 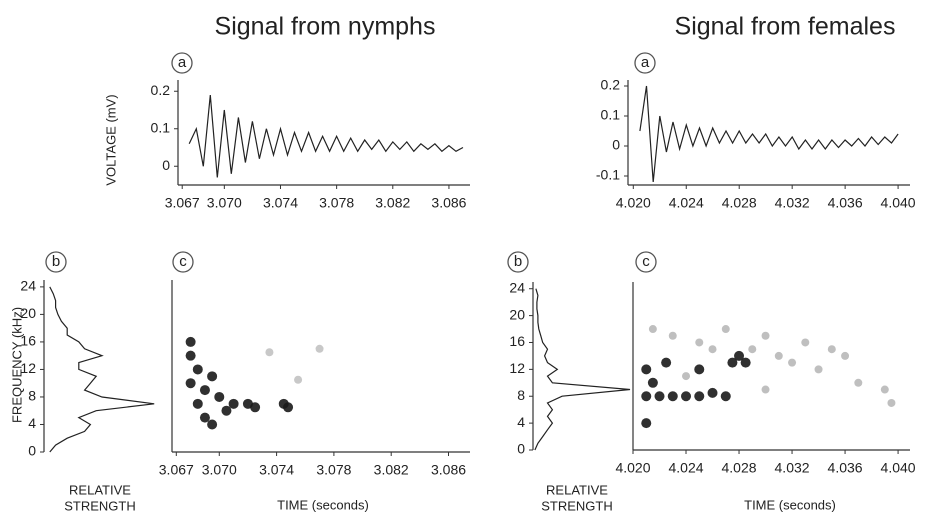 I want to click on x-tick-label: 3.078, so click(x=333, y=470).